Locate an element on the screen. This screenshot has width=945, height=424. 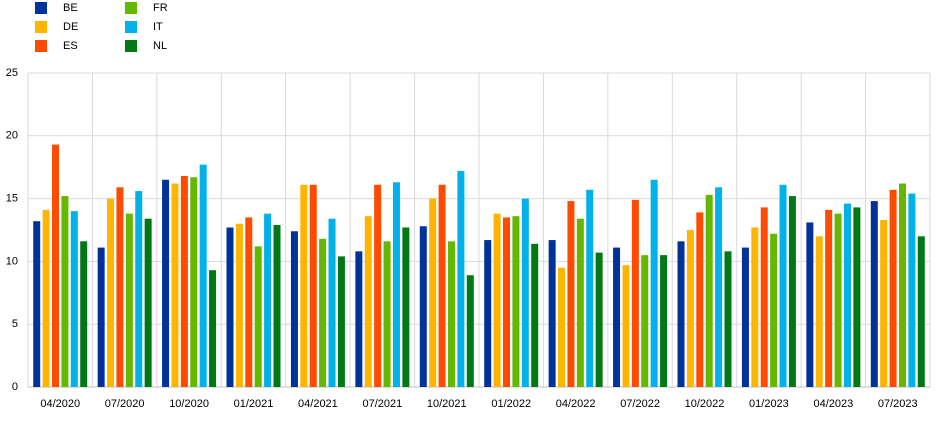
y-tick-label: 5 is located at coordinates (15, 324).